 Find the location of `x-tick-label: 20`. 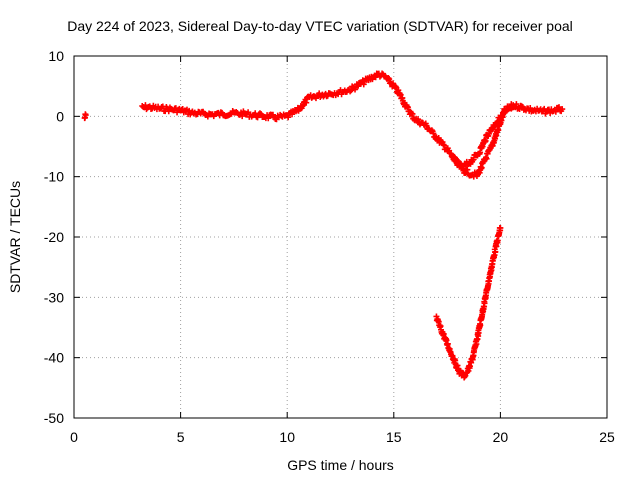

x-tick-label: 20 is located at coordinates (501, 437).